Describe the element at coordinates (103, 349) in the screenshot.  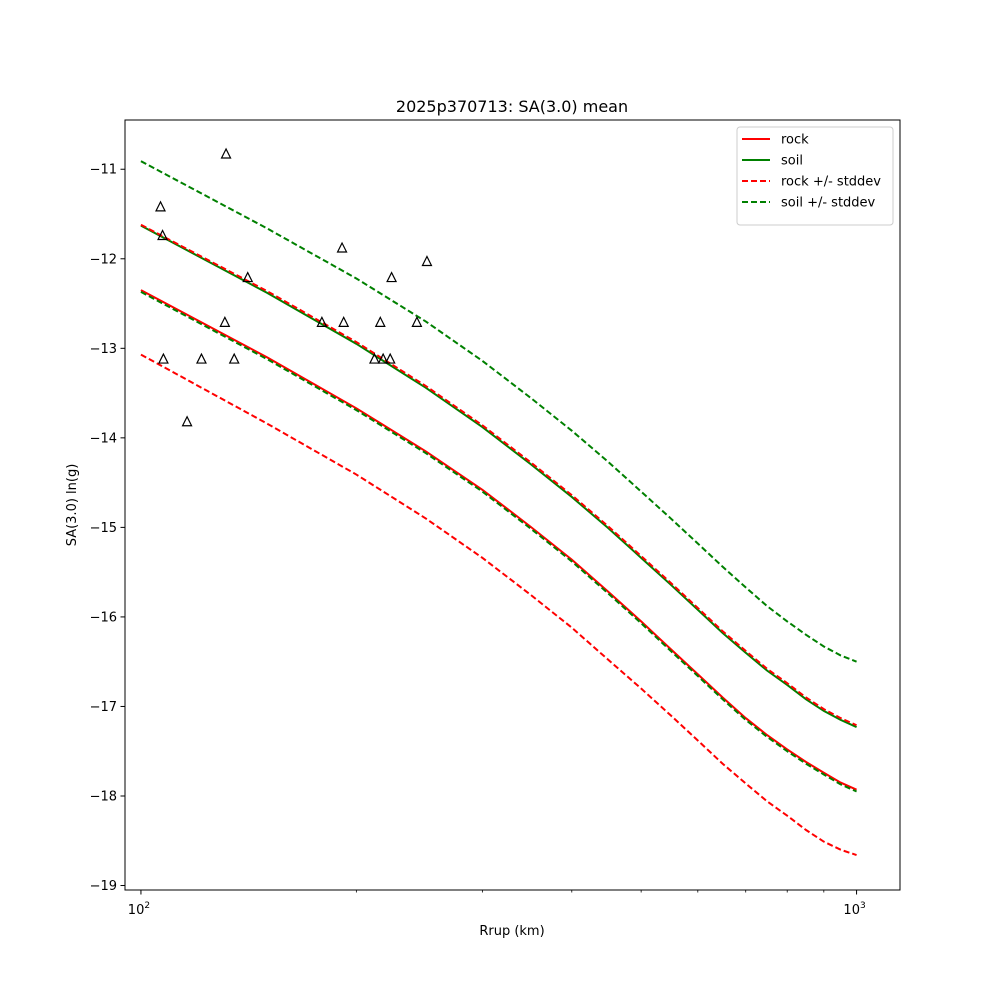
I see `y-tick-label: −13` at that location.